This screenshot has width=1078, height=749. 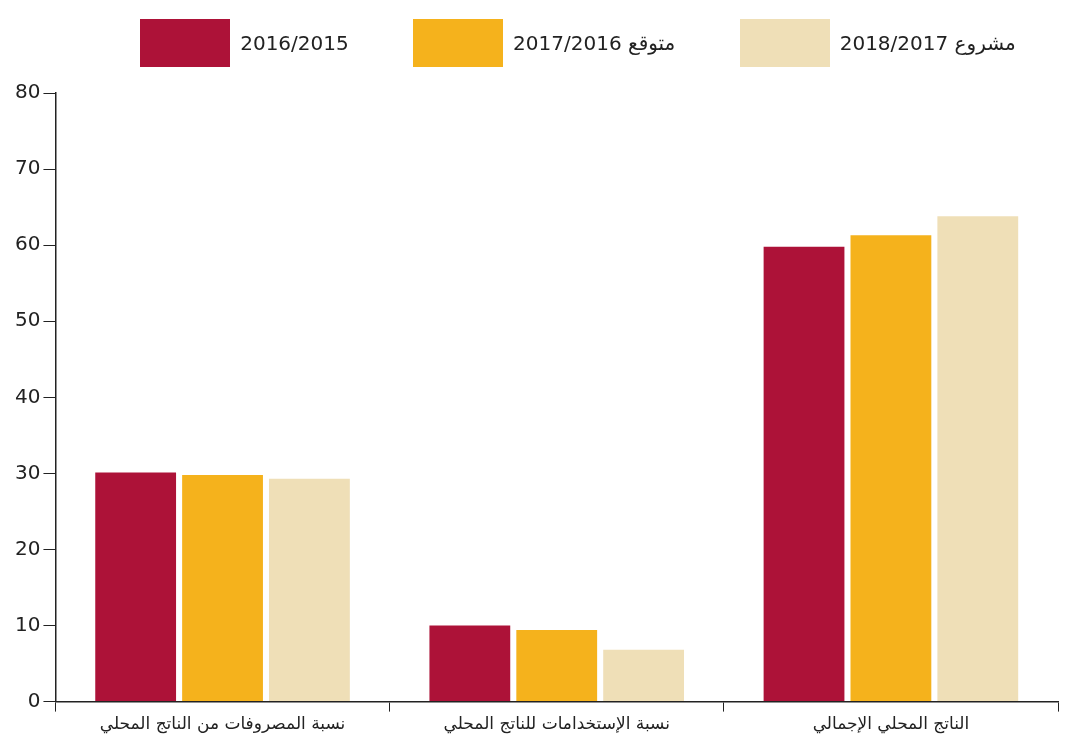 I want to click on legend-label: 2016/2015, so click(x=294, y=43).